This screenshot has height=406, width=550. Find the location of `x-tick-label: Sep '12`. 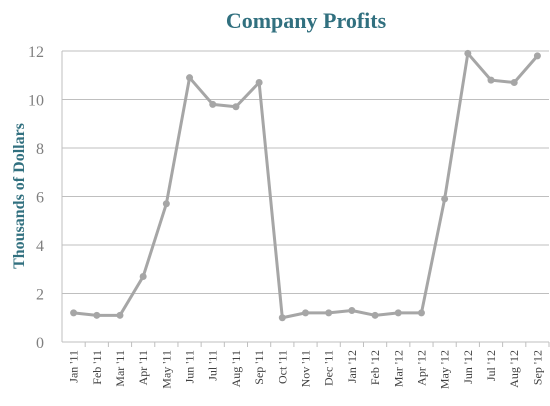

x-tick-label: Sep '12 is located at coordinates (537, 367).